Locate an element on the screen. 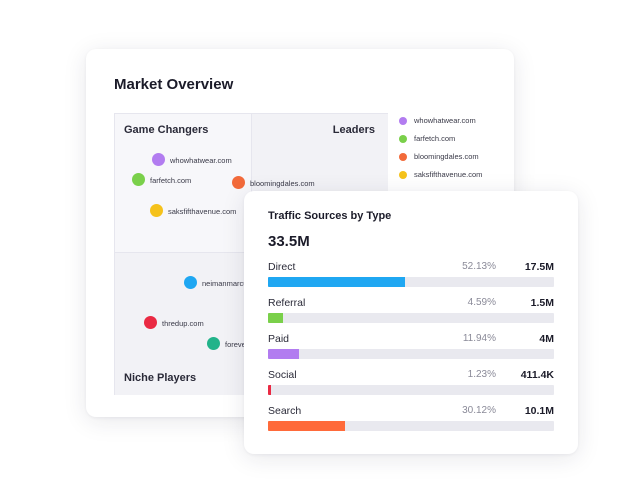 This screenshot has width=619, height=492. bar-fill-social is located at coordinates (270, 390).